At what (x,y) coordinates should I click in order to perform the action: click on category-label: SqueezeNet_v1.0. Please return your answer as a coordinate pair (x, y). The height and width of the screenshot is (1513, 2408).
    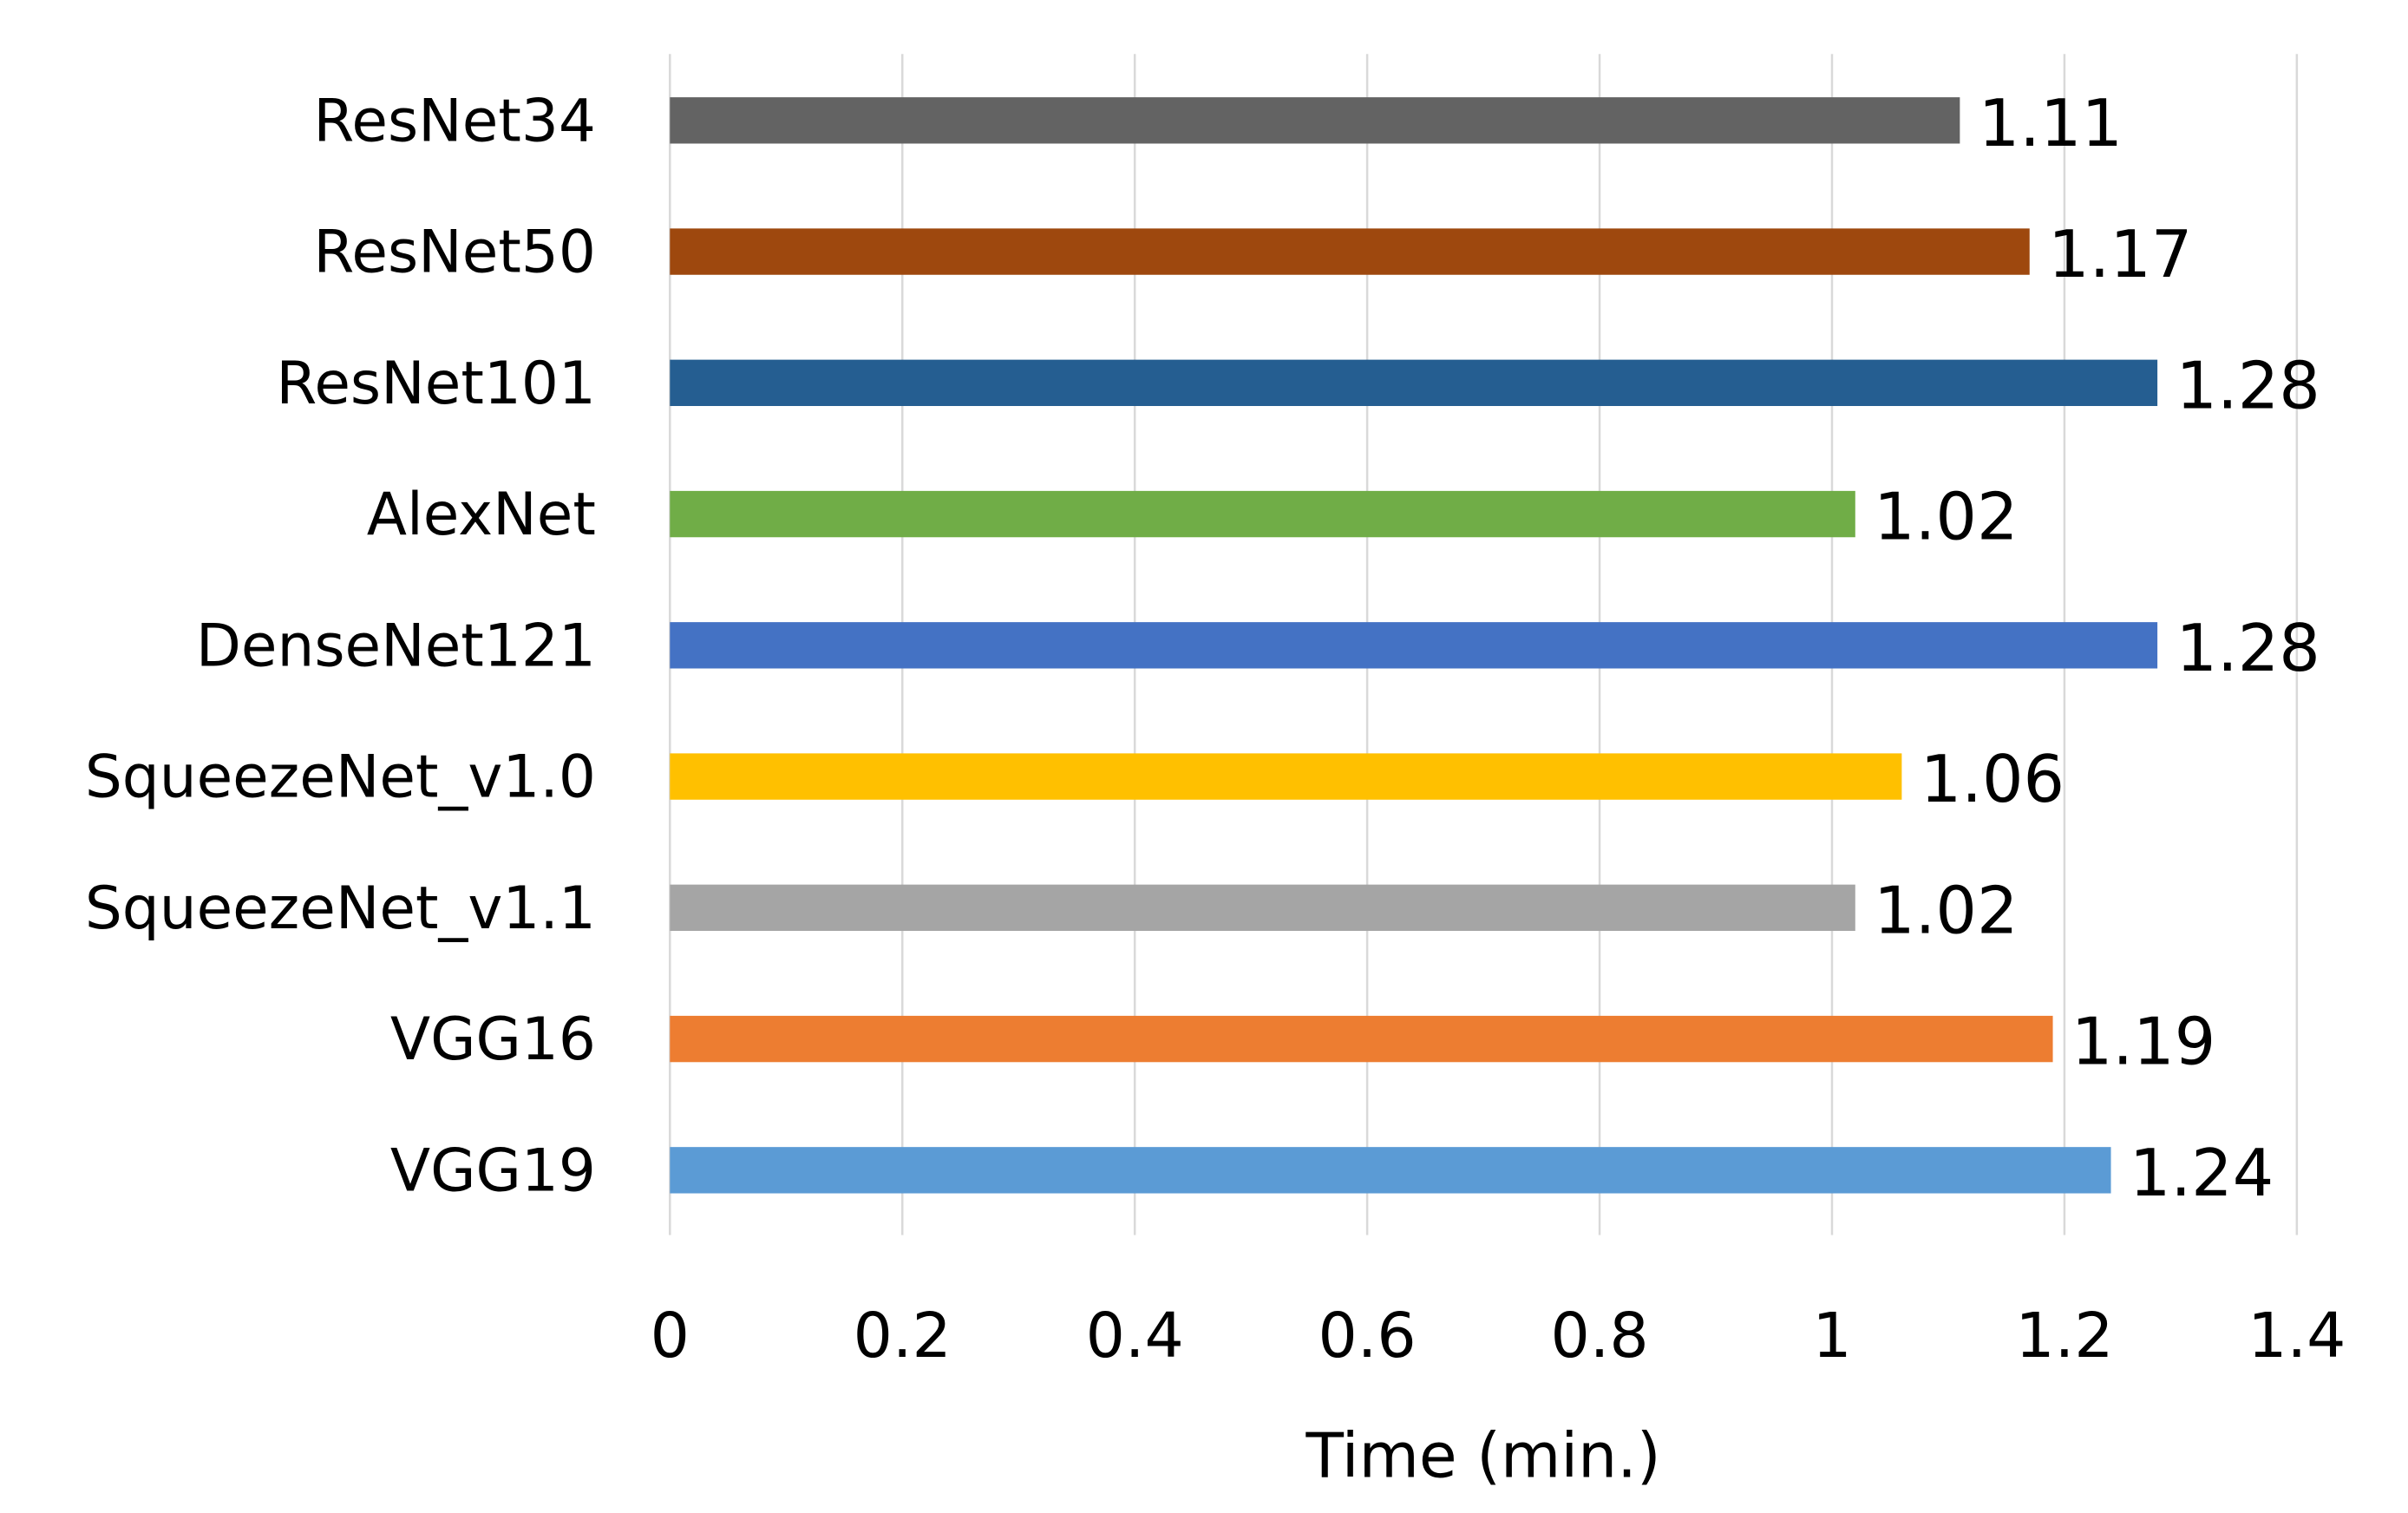
    Looking at the image, I should click on (340, 777).